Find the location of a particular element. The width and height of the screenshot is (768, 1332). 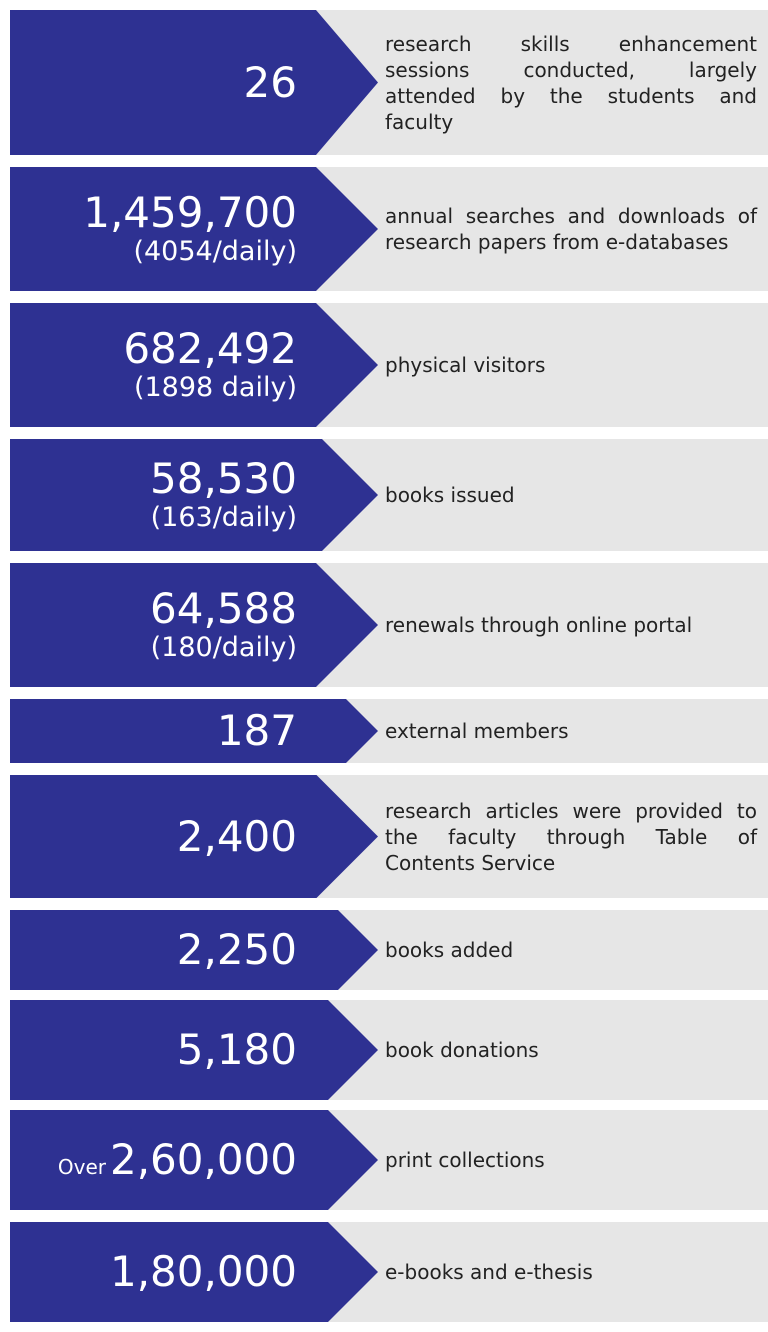

rate: (4054/daily) is located at coordinates (215, 251).